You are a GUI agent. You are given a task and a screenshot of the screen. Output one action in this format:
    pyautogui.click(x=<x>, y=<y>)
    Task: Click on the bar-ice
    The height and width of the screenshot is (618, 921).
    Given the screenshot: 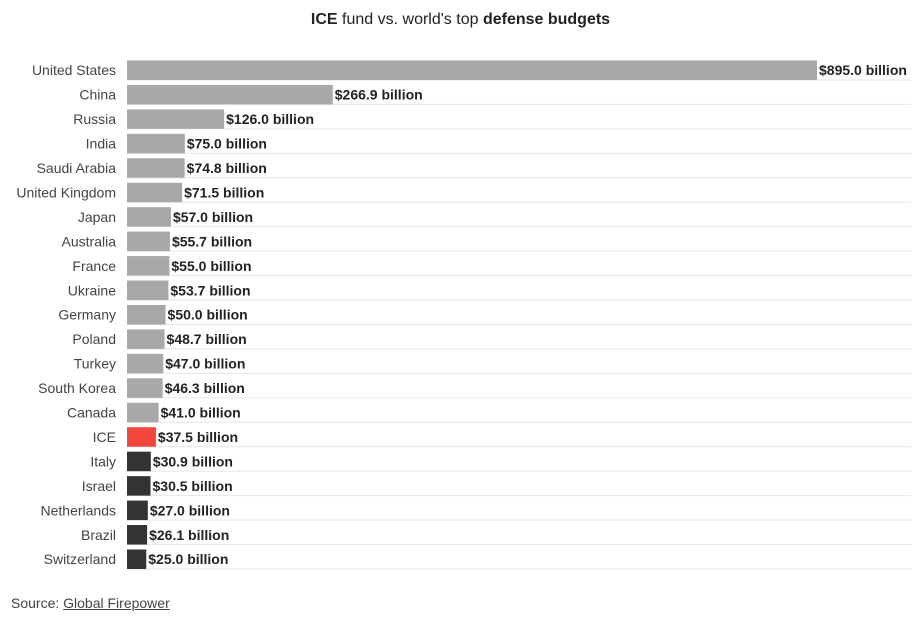 What is the action you would take?
    pyautogui.click(x=141, y=437)
    